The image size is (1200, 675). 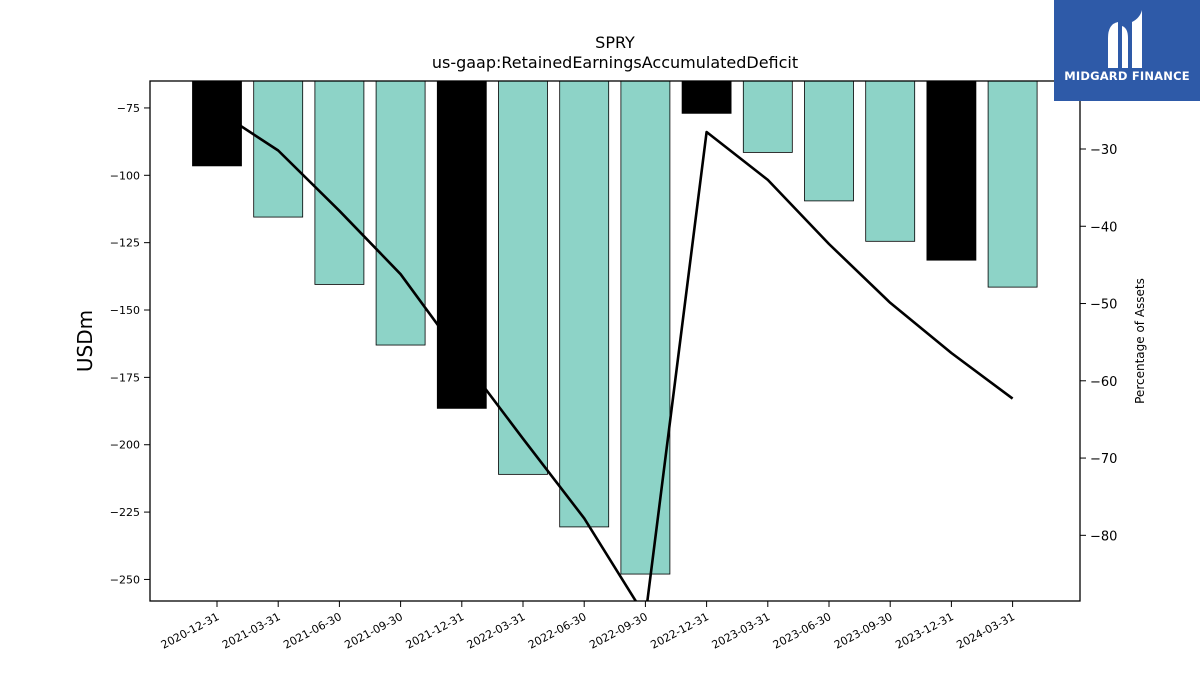 I want to click on midgard-finance-logo: MIDGARD FINANCE, so click(x=1127, y=50).